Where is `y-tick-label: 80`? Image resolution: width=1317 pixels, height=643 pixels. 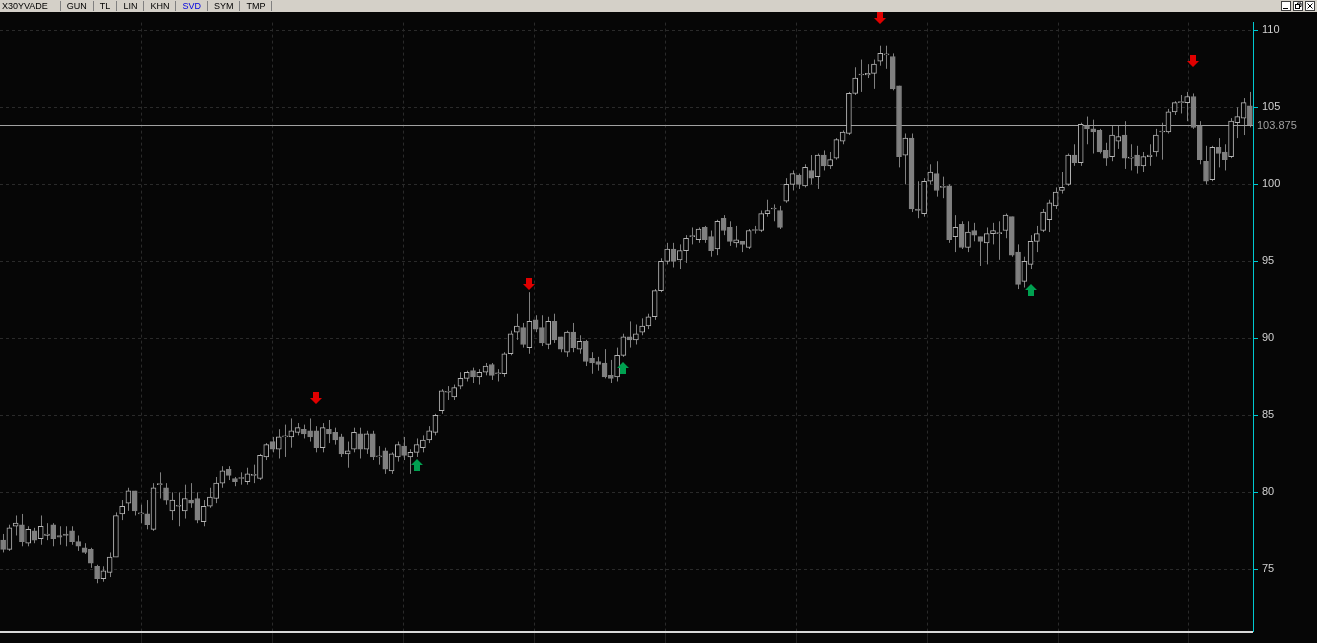
y-tick-label: 80 is located at coordinates (1268, 491).